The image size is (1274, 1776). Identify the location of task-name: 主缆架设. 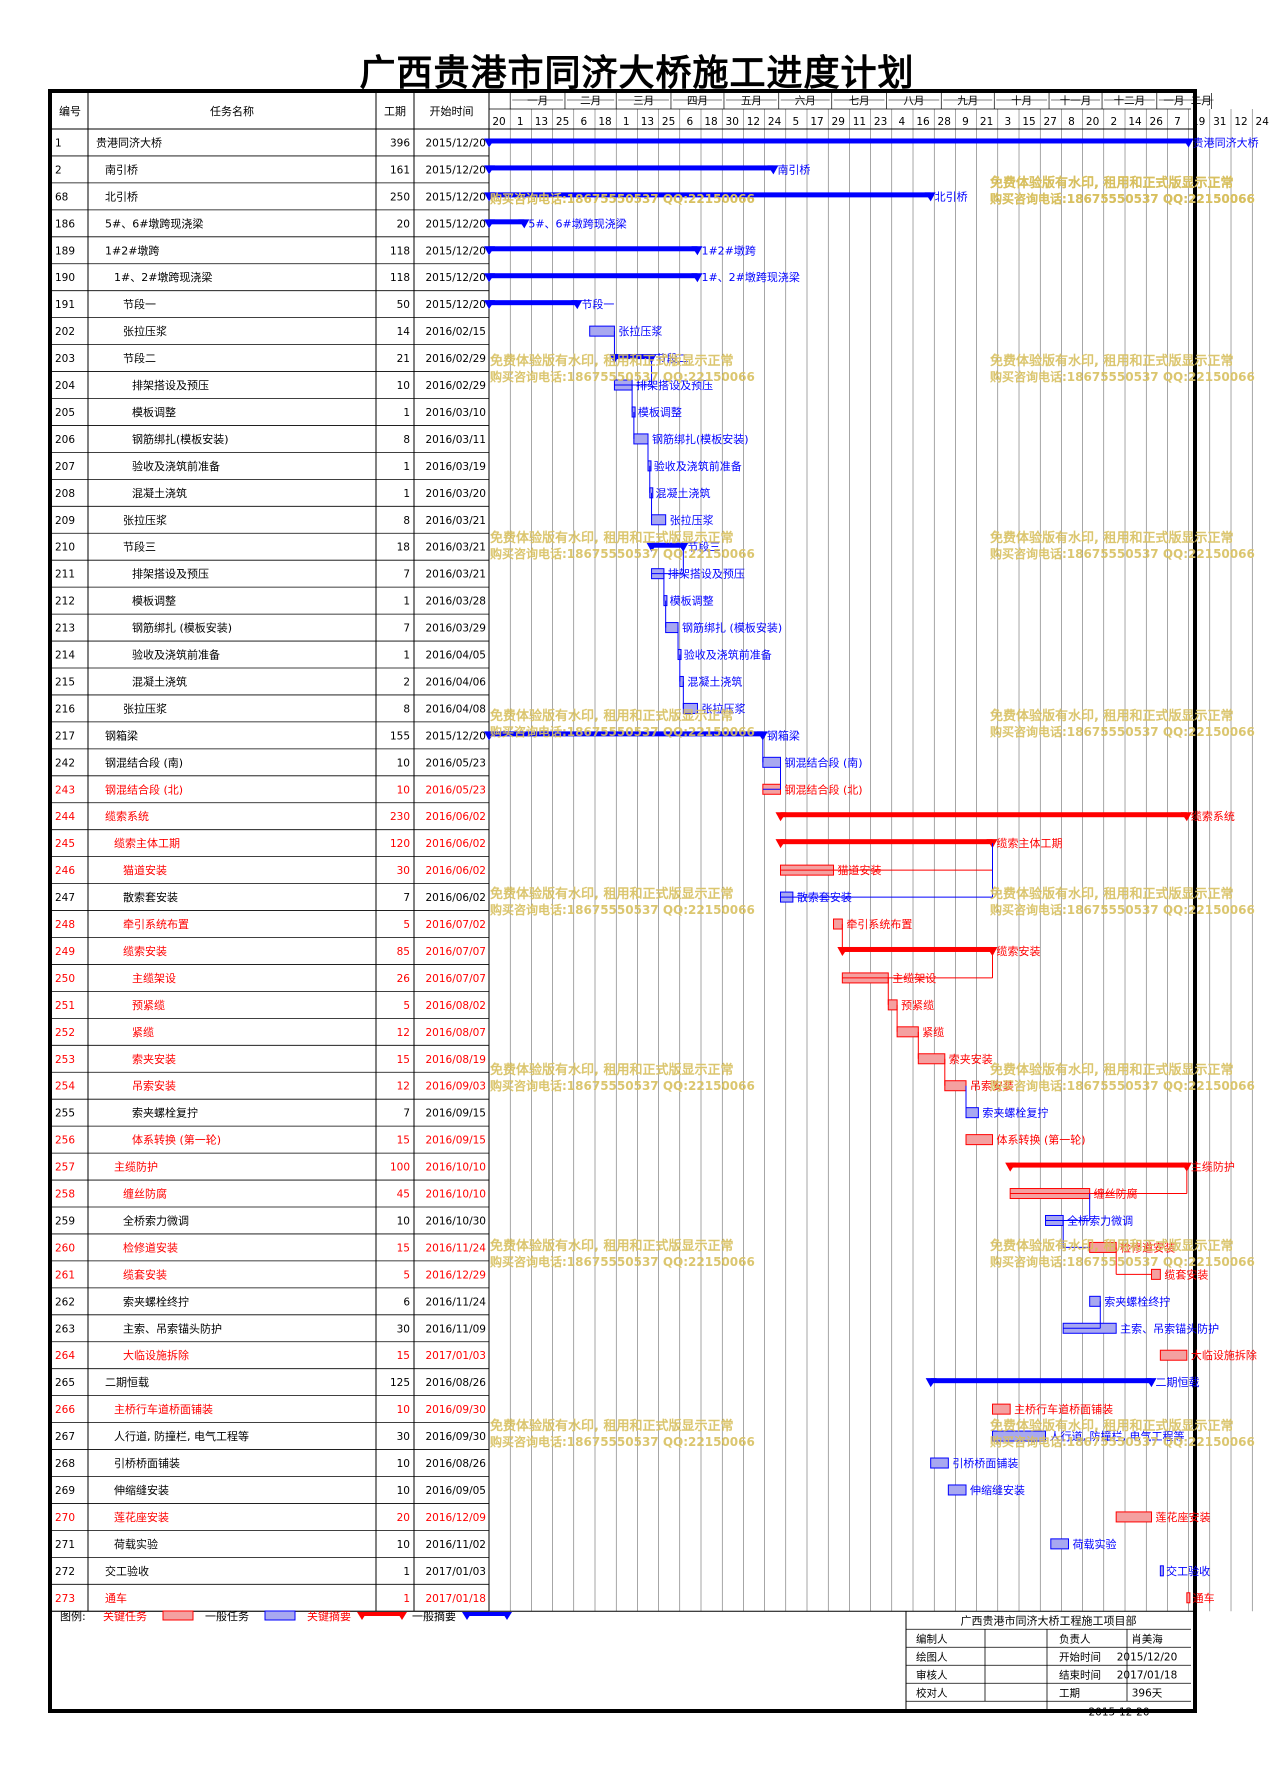
(154, 978).